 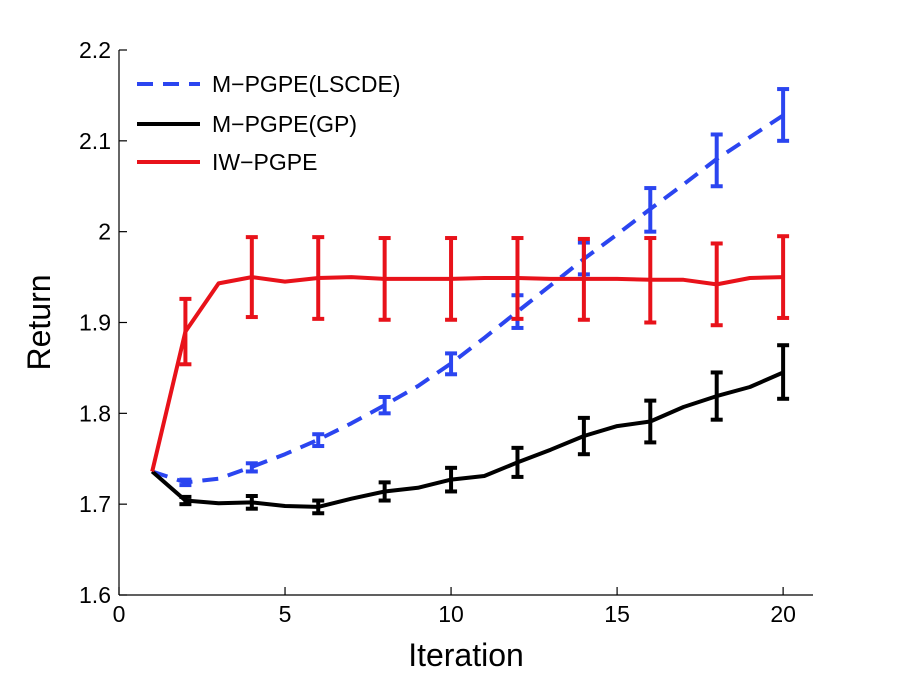 What do you see at coordinates (467, 439) in the screenshot?
I see `series-line-gp` at bounding box center [467, 439].